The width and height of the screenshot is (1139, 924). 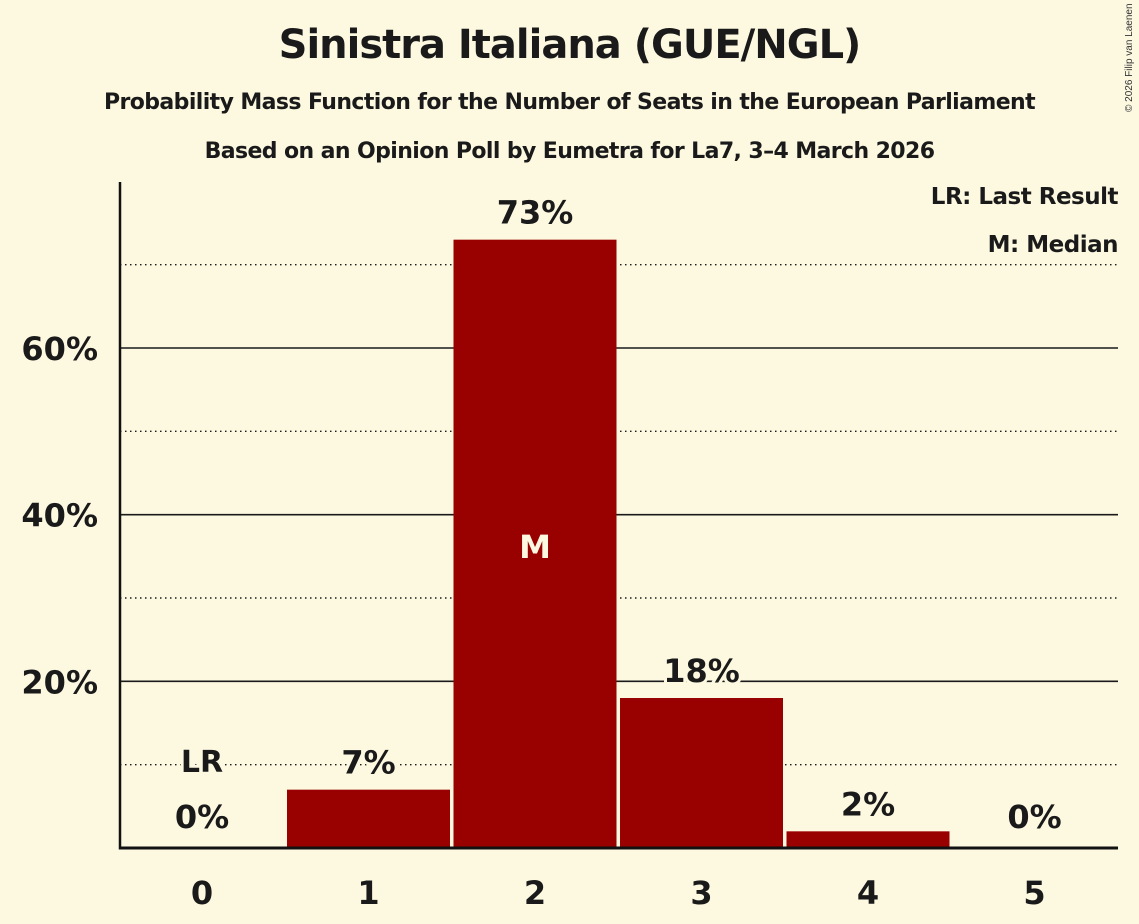 I want to click on x-tick-label: 2, so click(x=535, y=893).